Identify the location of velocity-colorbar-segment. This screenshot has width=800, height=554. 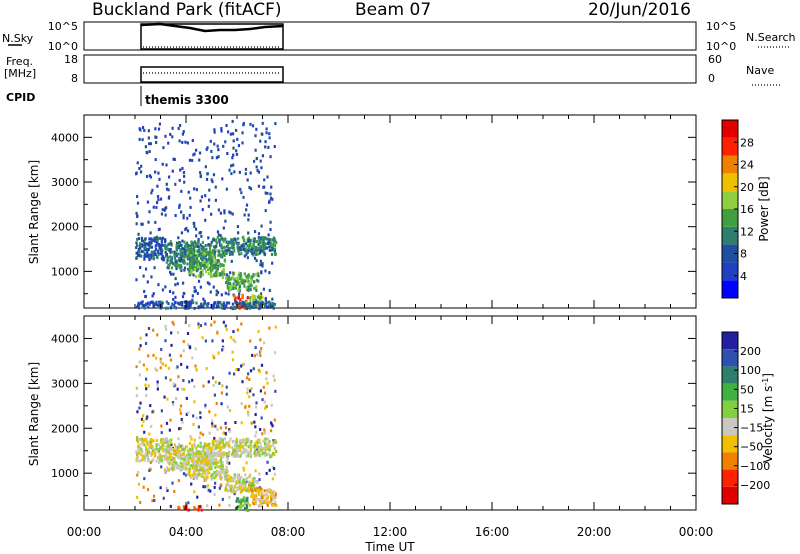
(730, 392).